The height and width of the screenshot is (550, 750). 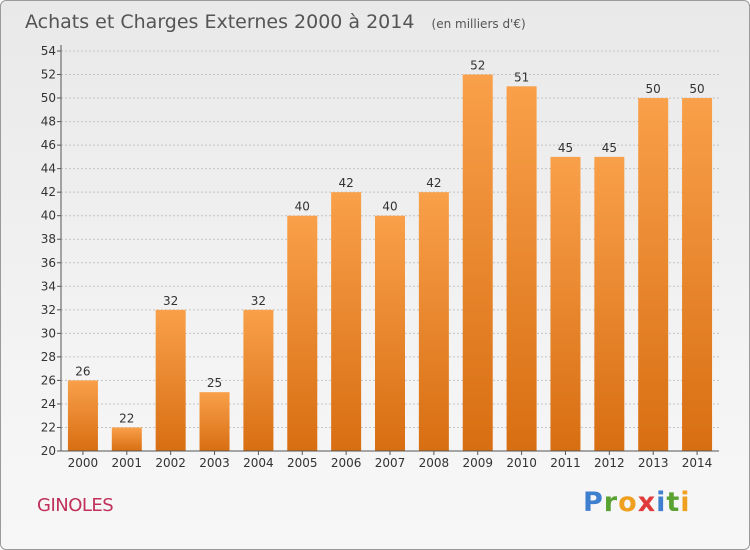 I want to click on bar-value-label: 22, so click(x=126, y=418).